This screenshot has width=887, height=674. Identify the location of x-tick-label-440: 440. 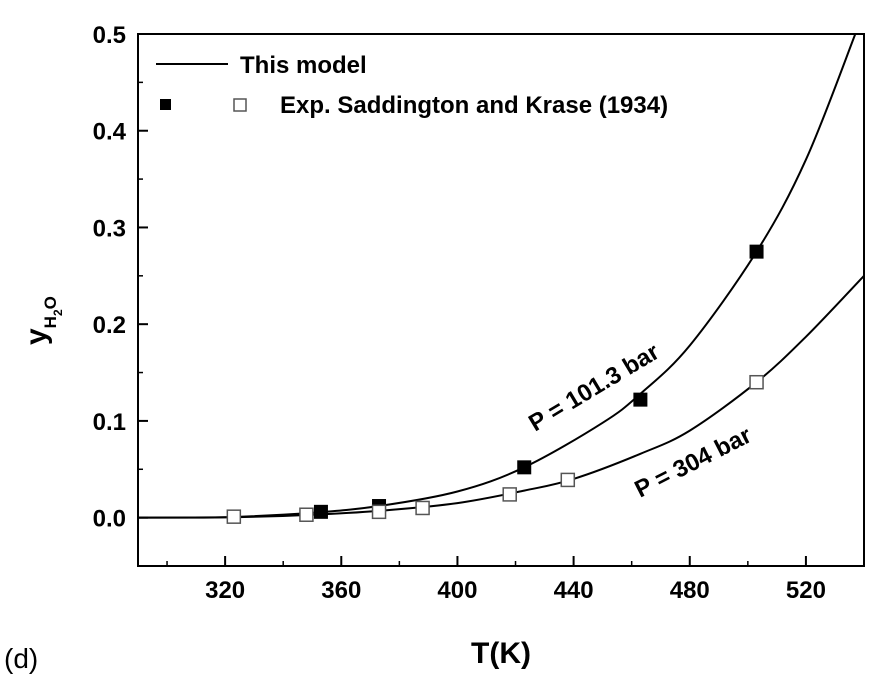
(574, 590).